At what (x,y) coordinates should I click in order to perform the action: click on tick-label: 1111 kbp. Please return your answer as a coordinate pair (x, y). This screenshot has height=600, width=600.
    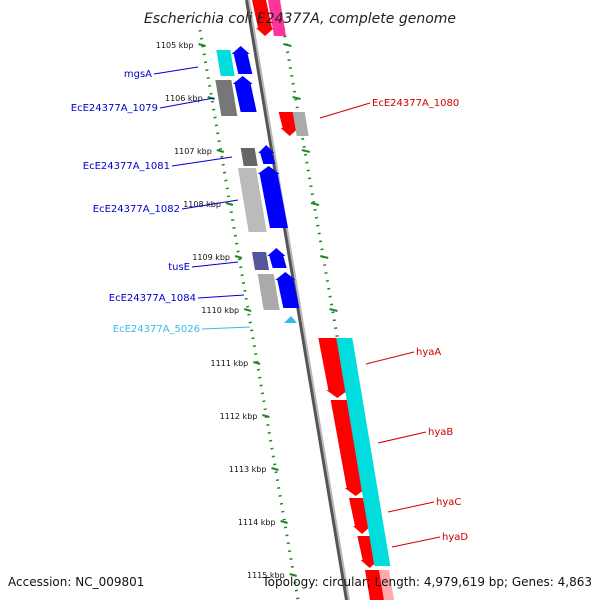
    Looking at the image, I should click on (230, 363).